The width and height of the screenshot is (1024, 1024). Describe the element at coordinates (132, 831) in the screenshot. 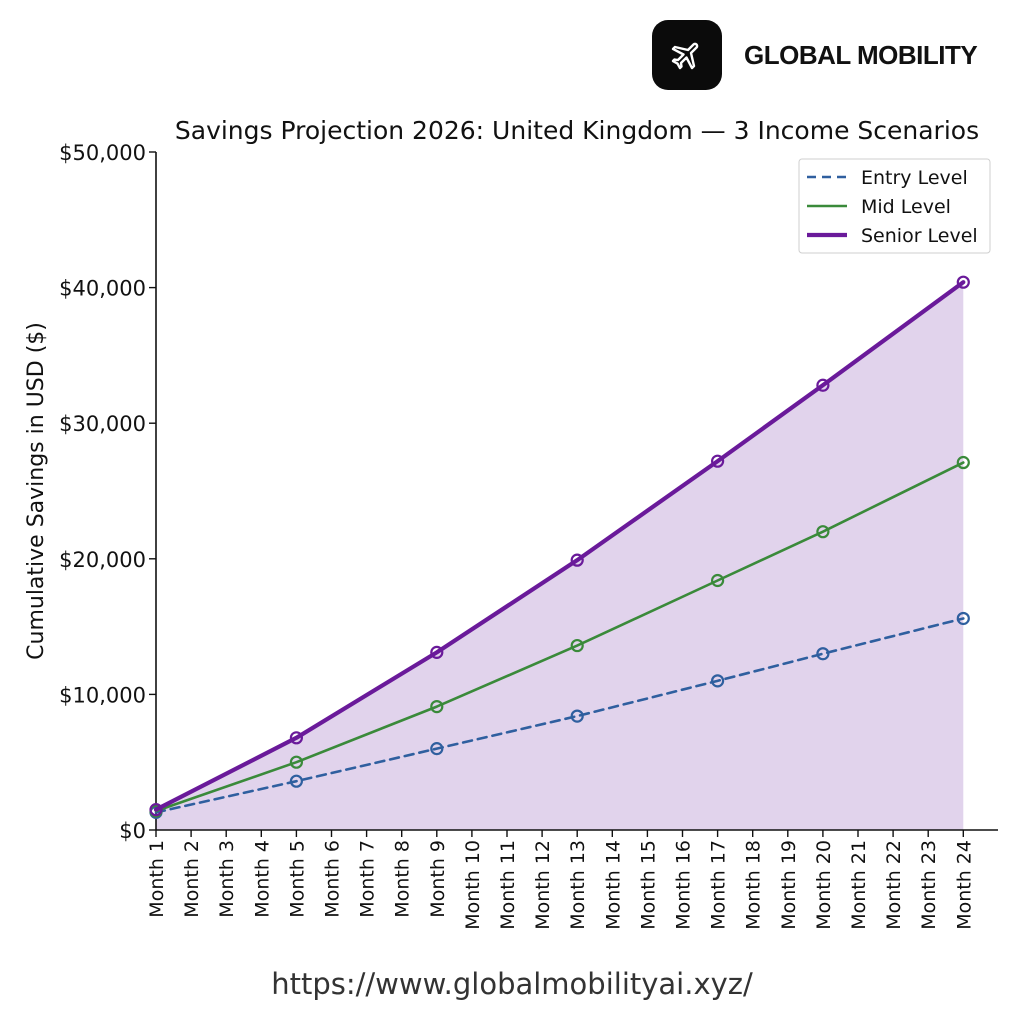

I see `y-tick-label: $0` at that location.